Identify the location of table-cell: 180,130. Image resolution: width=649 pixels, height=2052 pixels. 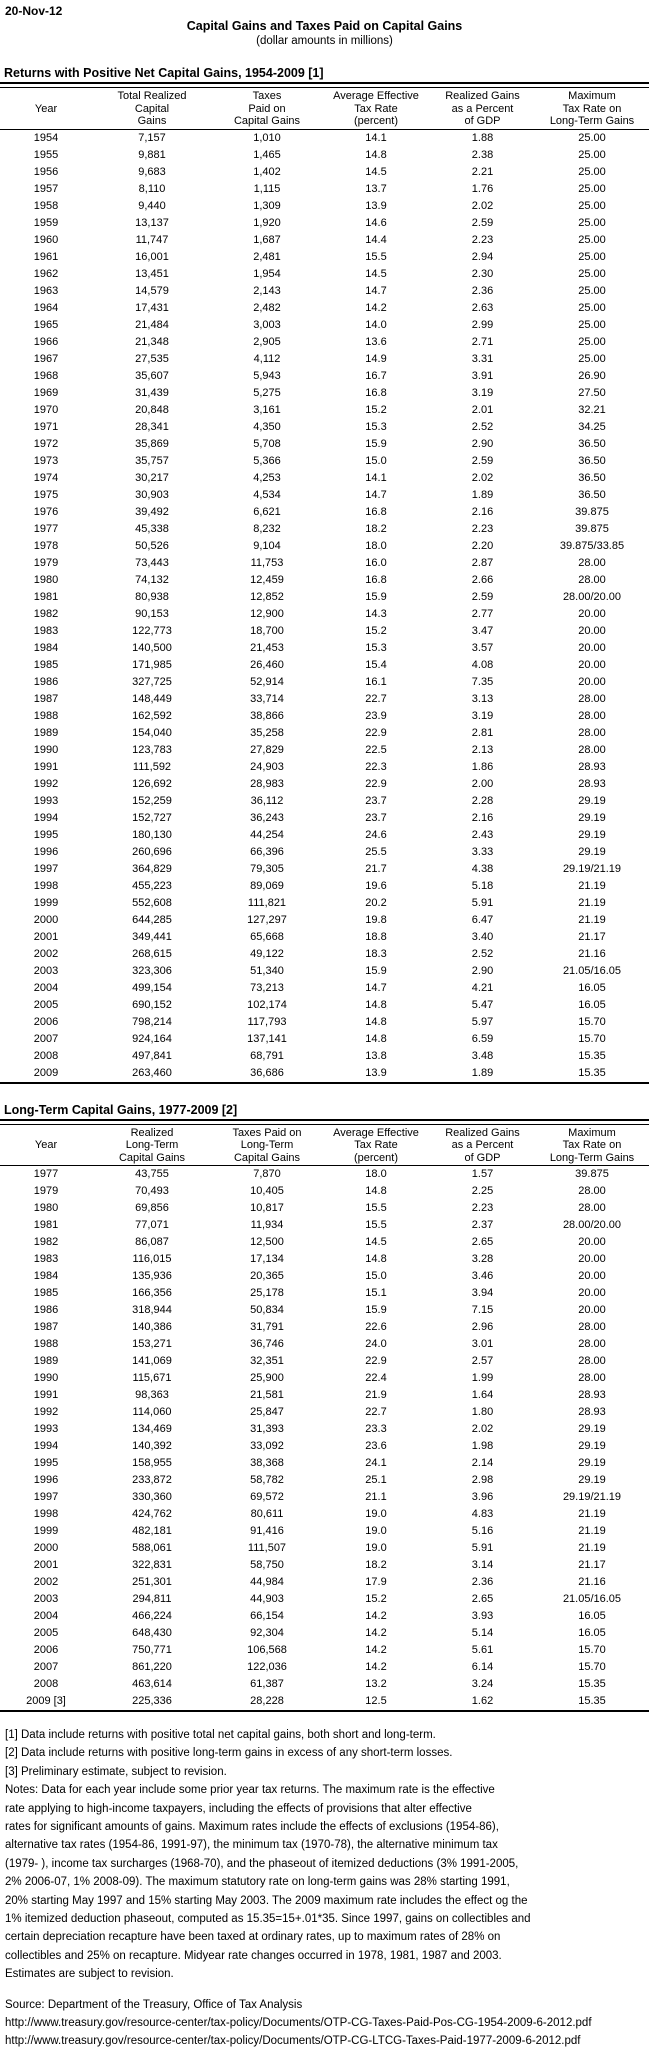
(152, 834).